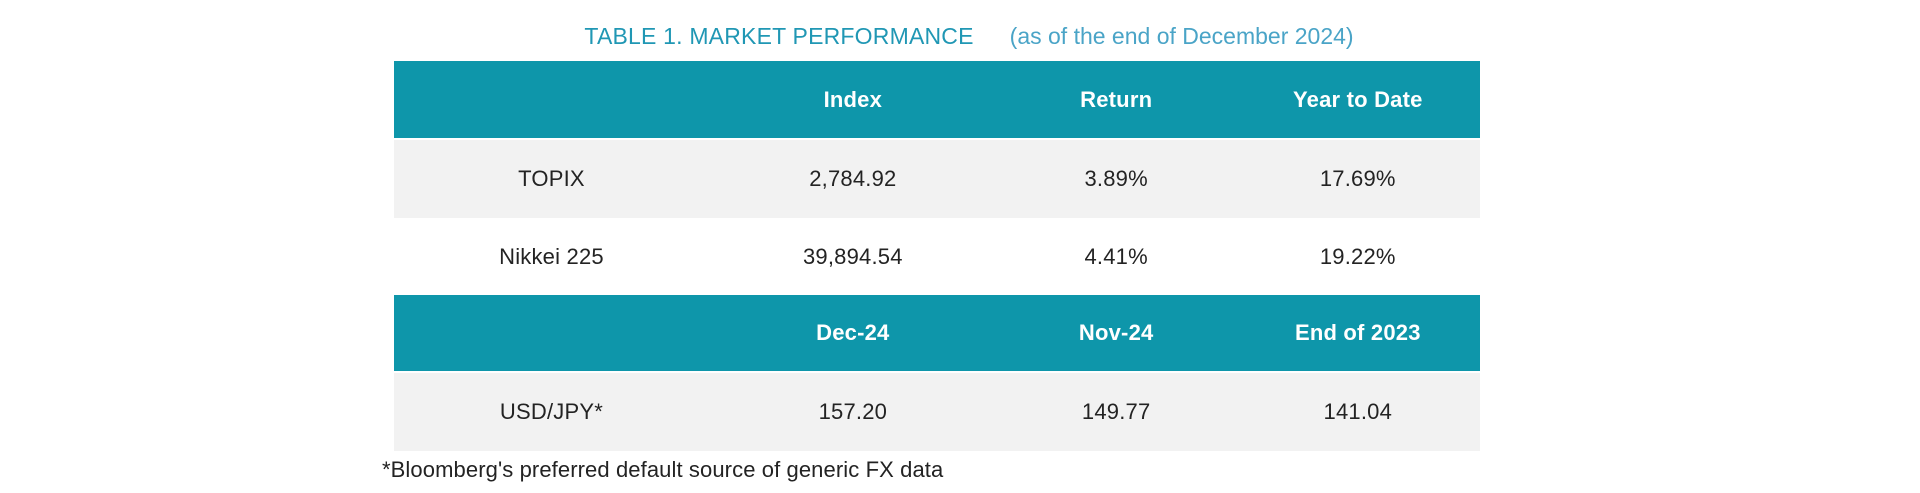 Image resolution: width=1920 pixels, height=493 pixels. Describe the element at coordinates (1357, 178) in the screenshot. I see `topix-ytd-value: 17.69%` at that location.